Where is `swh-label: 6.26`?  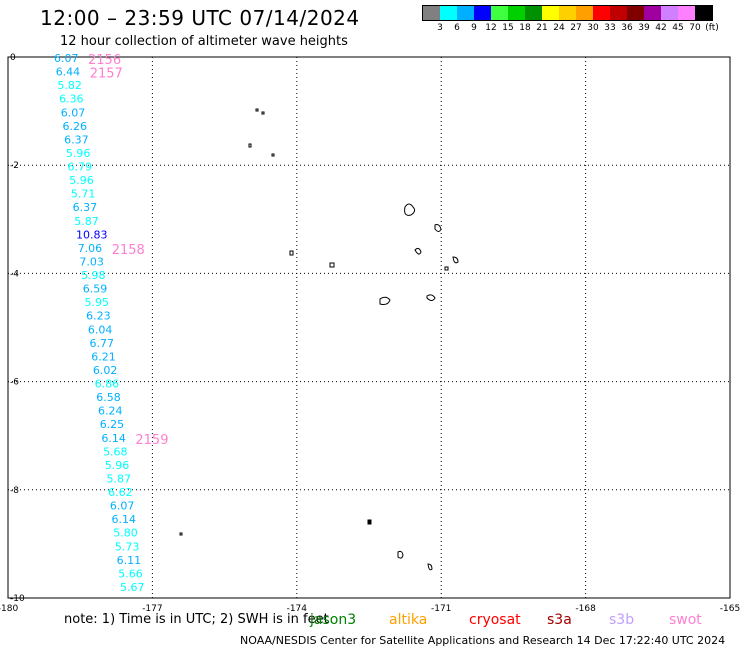 swh-label: 6.26 is located at coordinates (74, 126).